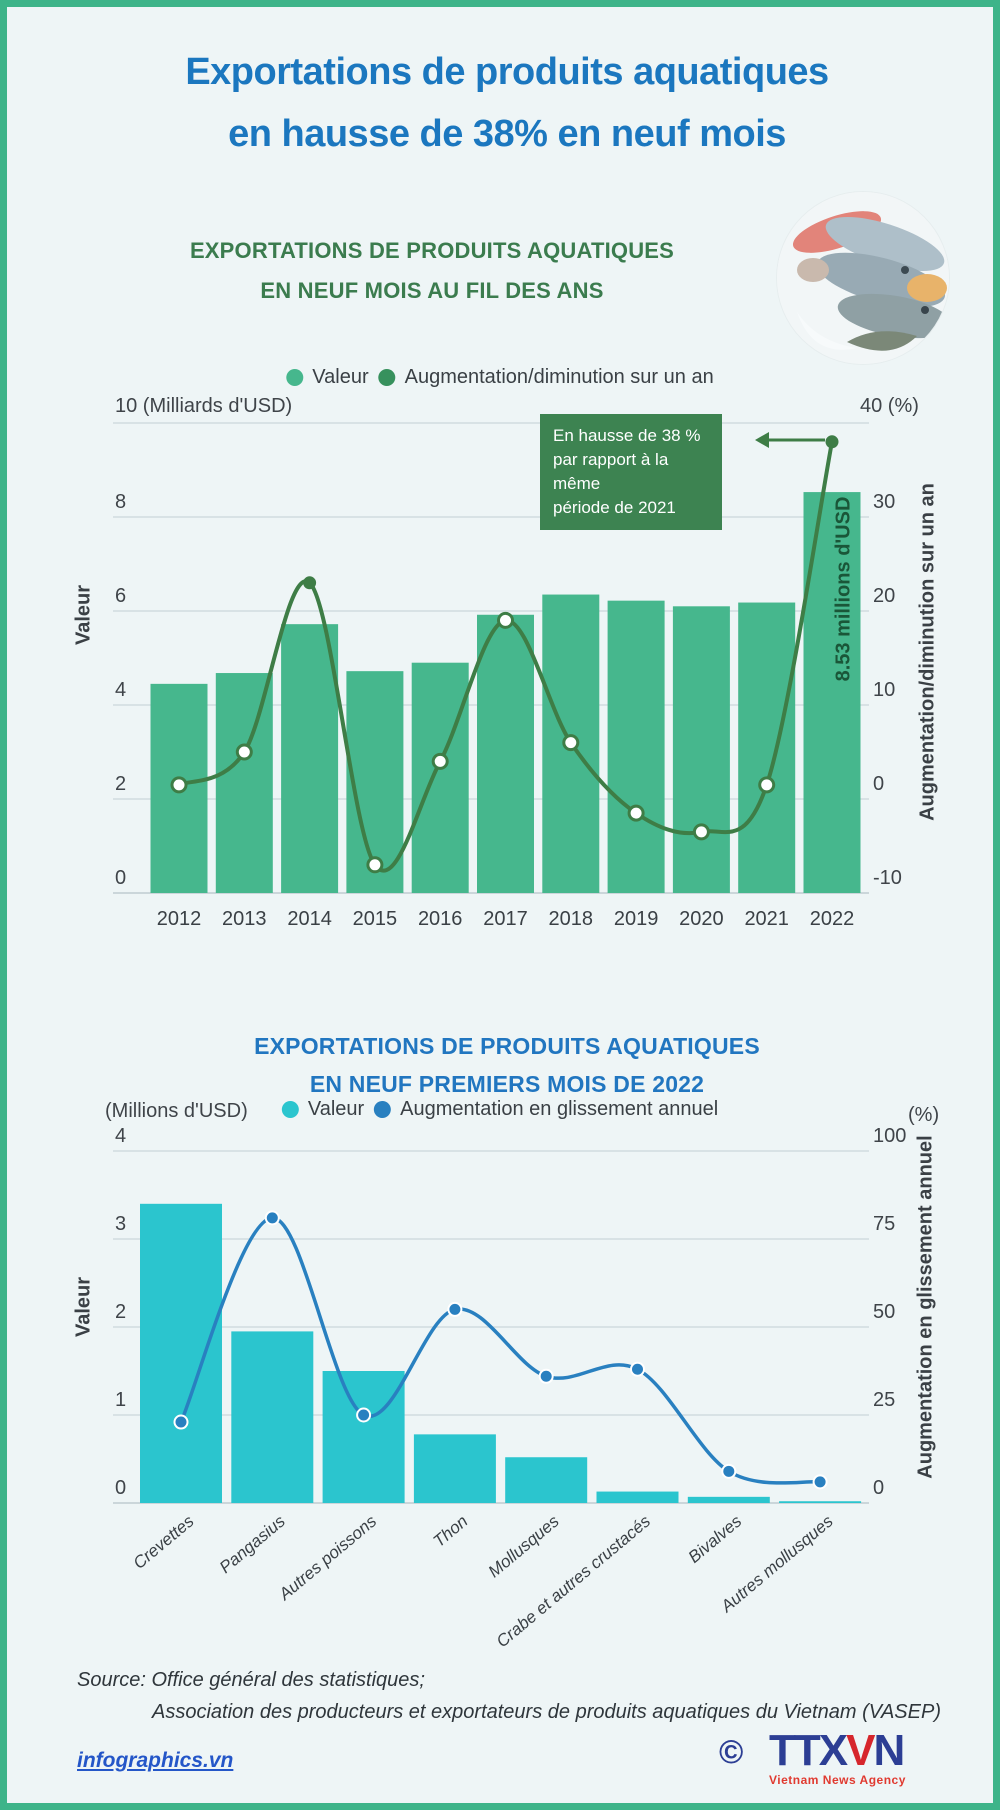 The height and width of the screenshot is (1810, 1000). I want to click on annotation-line2: par rapport à la même, so click(611, 471).